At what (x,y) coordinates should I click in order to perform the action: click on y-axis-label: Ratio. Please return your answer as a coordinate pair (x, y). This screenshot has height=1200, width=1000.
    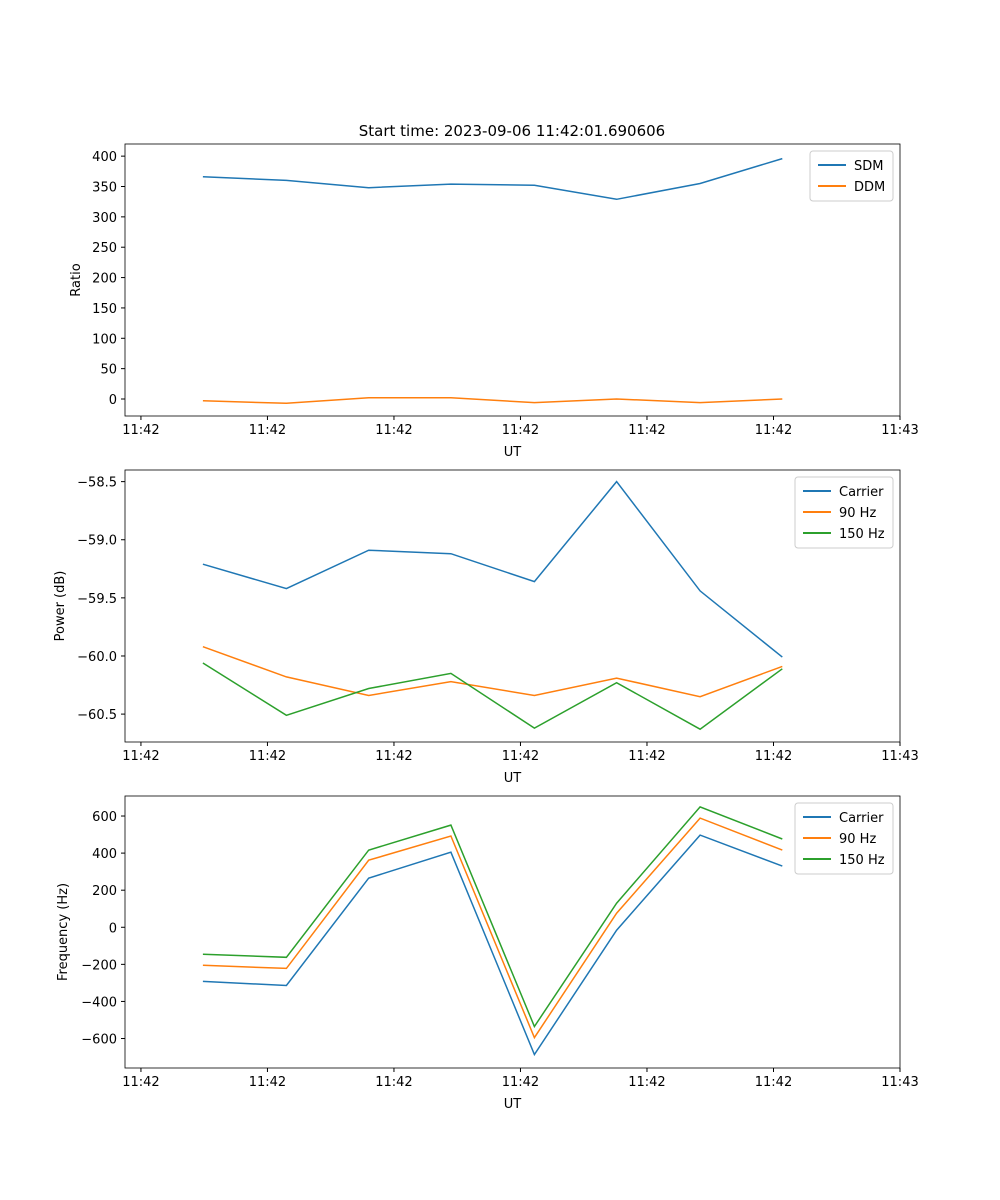
    Looking at the image, I should click on (76, 279).